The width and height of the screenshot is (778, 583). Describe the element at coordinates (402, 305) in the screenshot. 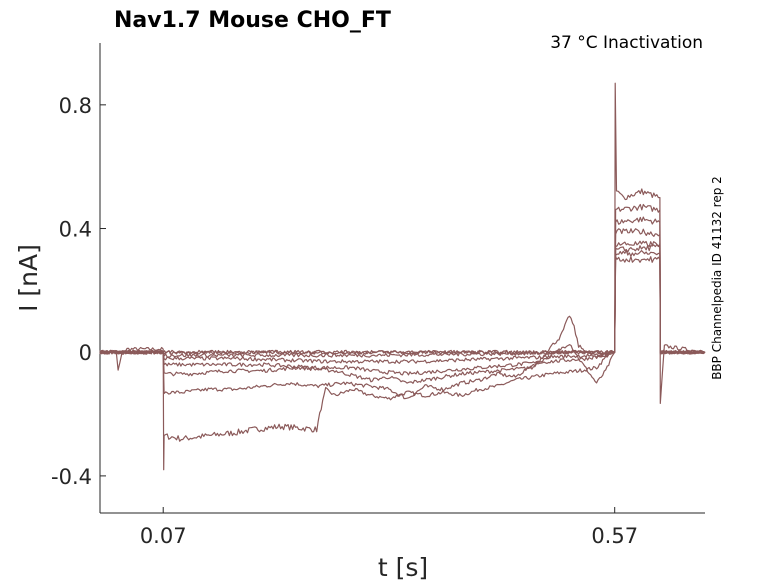

I see `current-trace` at that location.